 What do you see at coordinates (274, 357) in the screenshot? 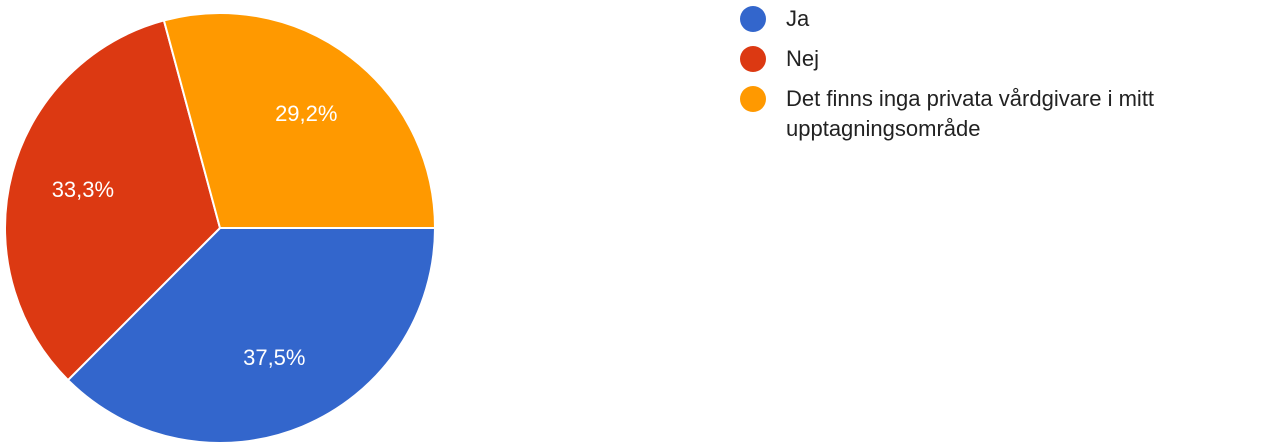
I see `slice-label: 37,5%` at bounding box center [274, 357].